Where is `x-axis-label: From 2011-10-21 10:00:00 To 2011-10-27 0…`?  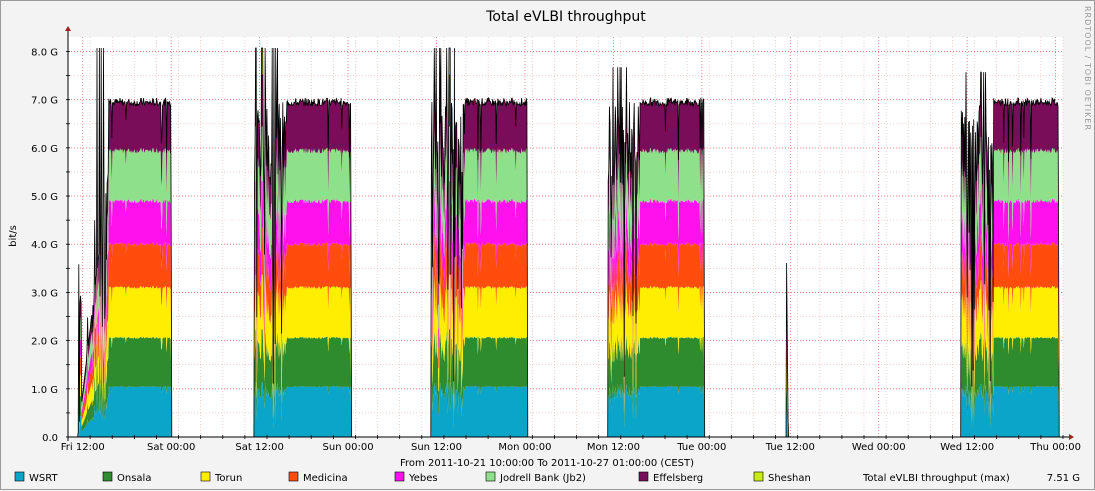 x-axis-label: From 2011-10-21 10:00:00 To 2011-10-27 0… is located at coordinates (547, 463).